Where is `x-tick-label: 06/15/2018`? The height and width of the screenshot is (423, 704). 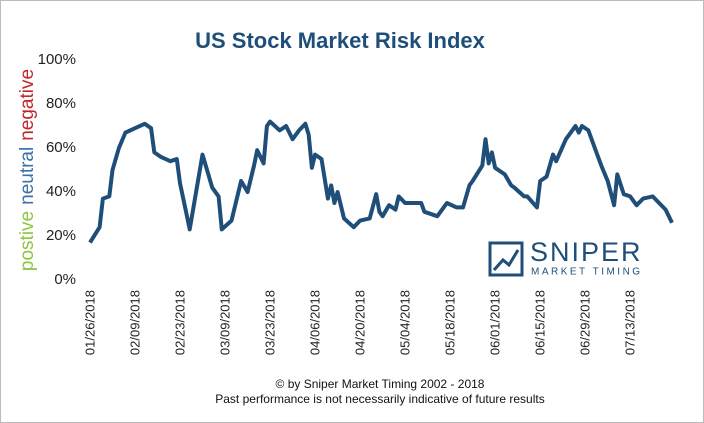
x-tick-label: 06/15/2018 is located at coordinates (540, 322).